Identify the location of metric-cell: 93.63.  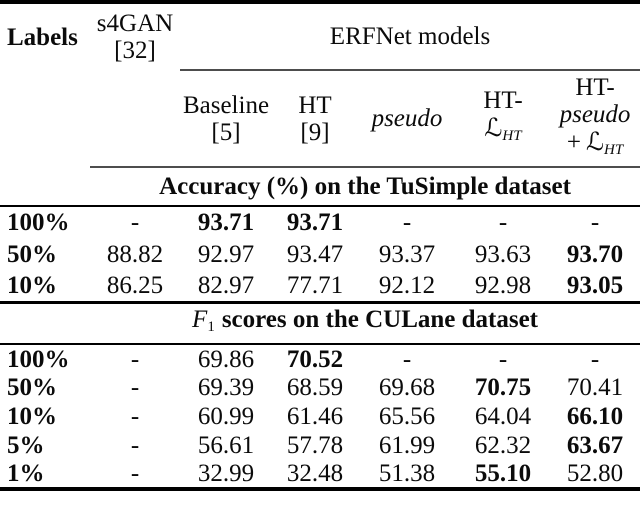
(503, 254).